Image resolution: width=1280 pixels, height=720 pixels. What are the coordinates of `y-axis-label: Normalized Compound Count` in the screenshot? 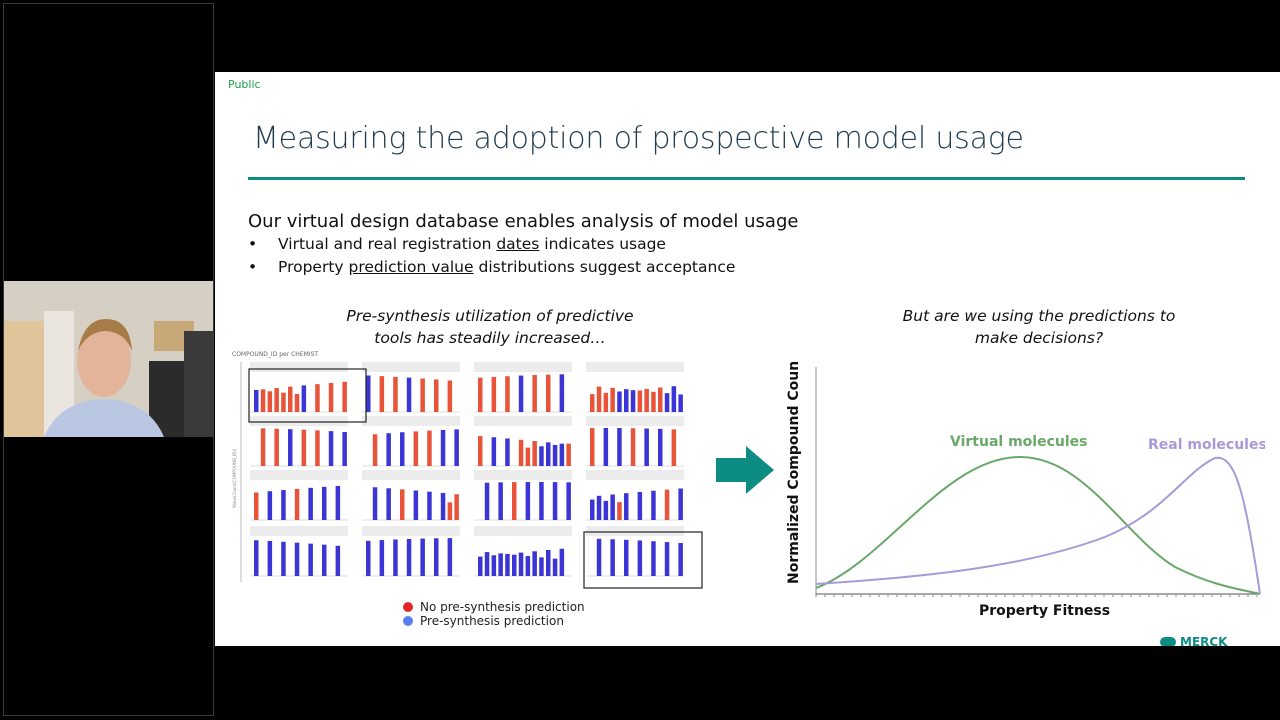 It's located at (794, 473).